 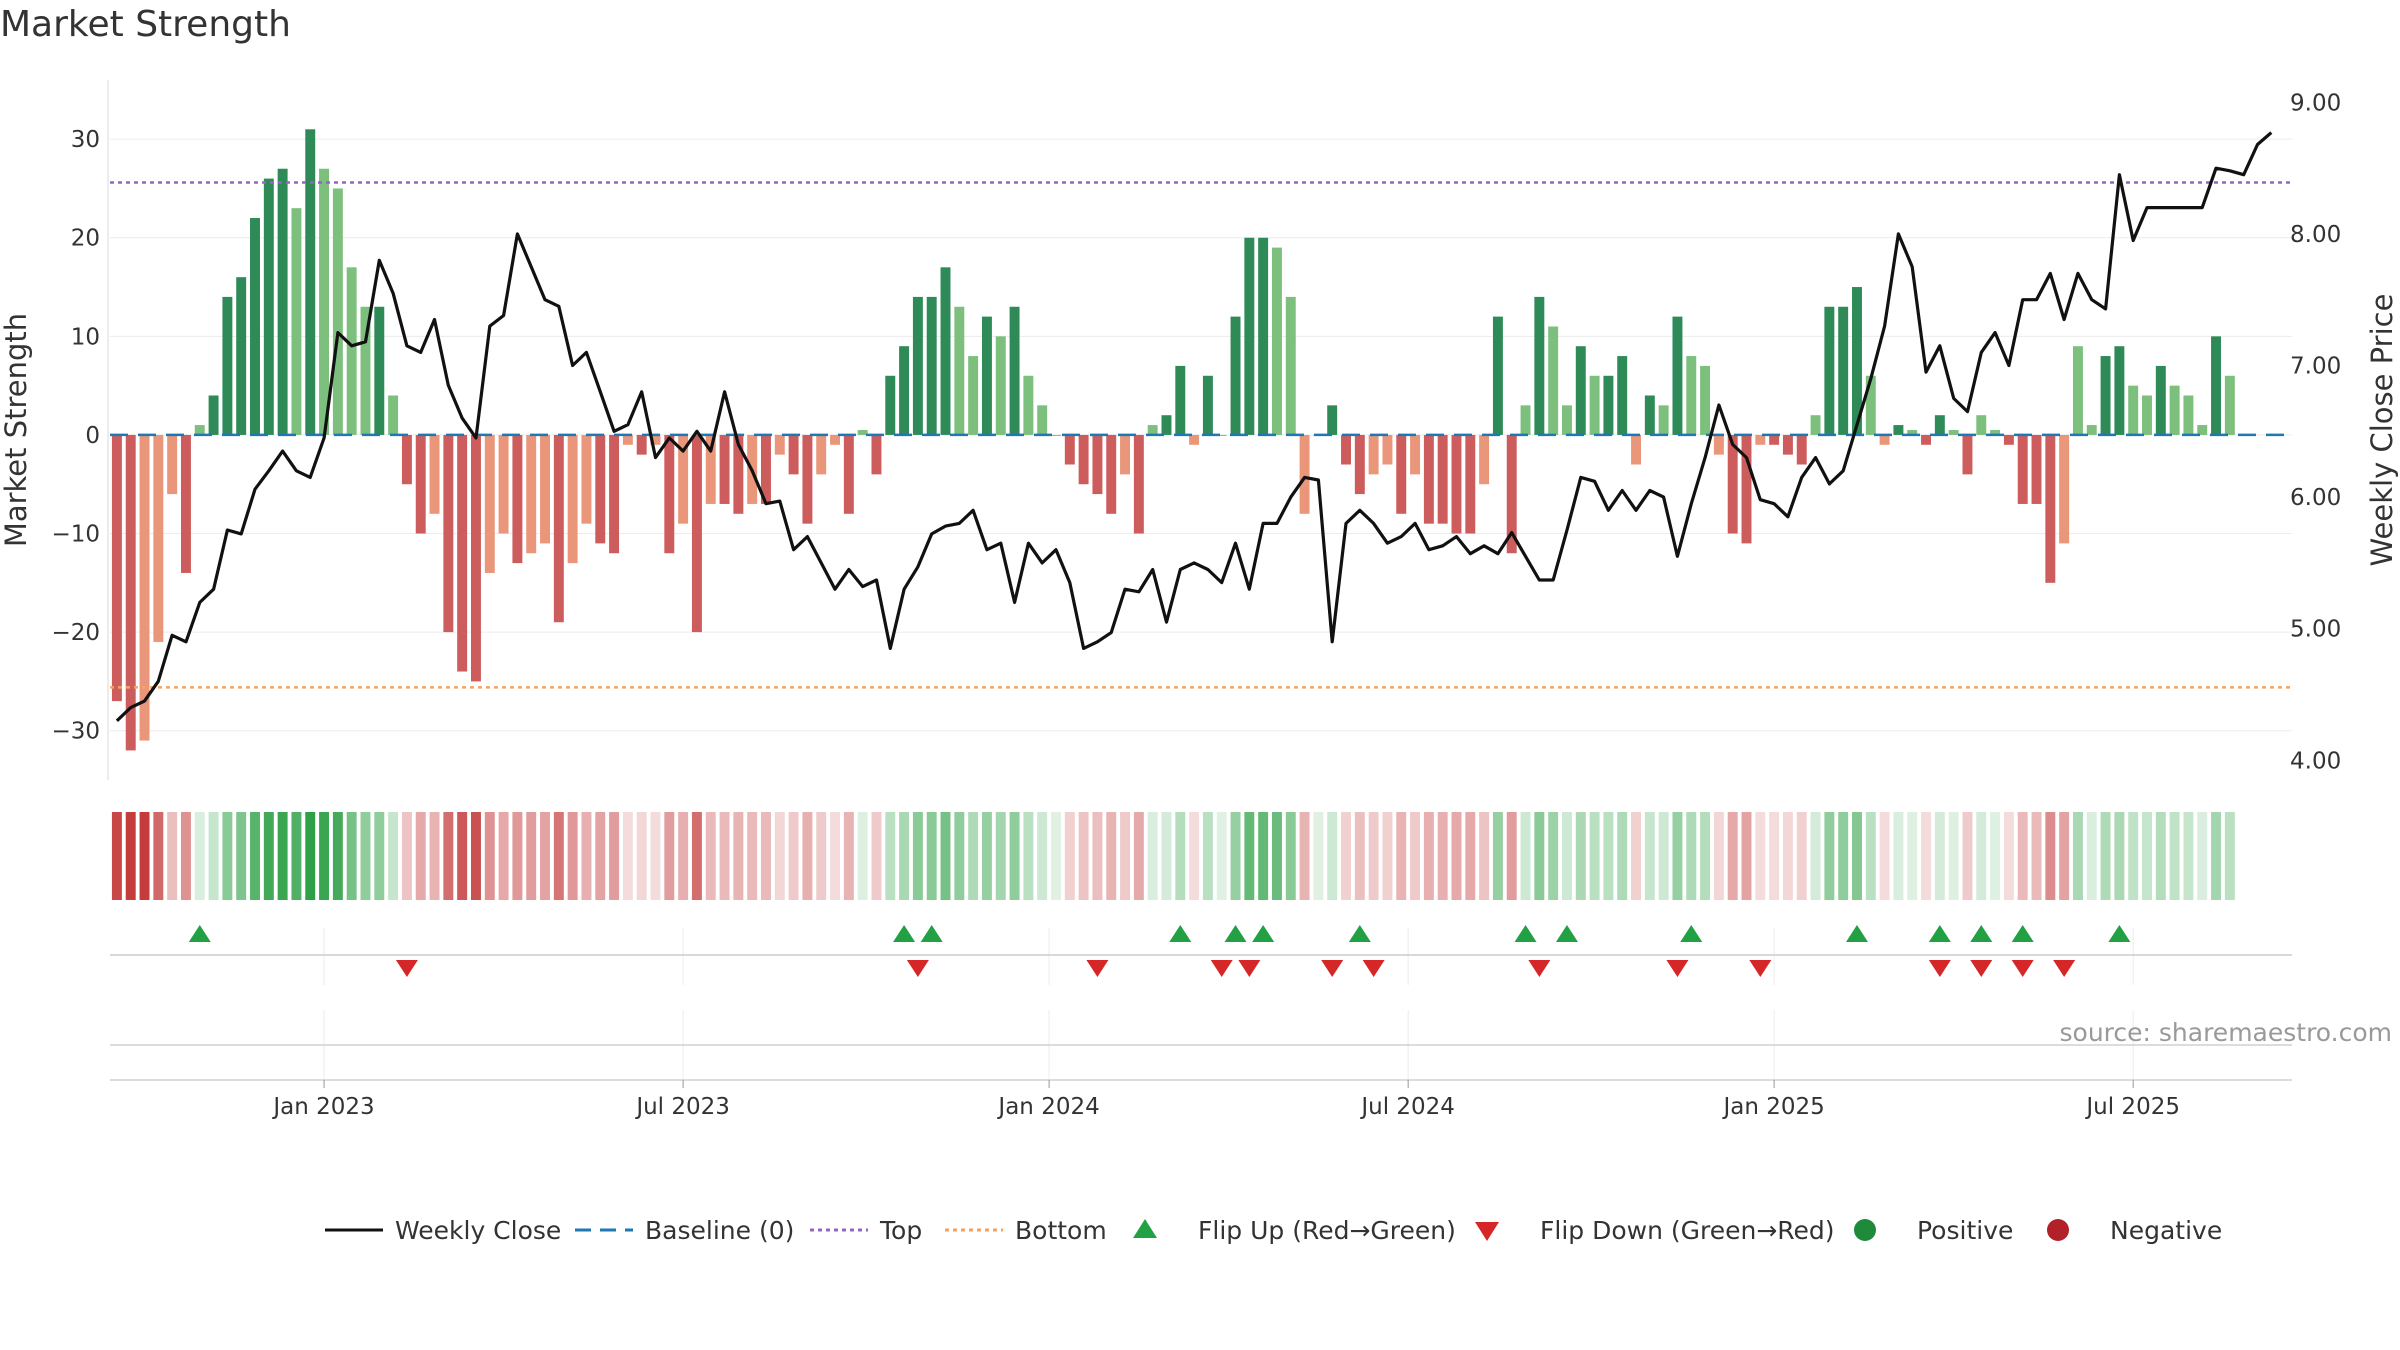 What do you see at coordinates (50, 436) in the screenshot?
I see `left-y-axis: 30 20 10 0 −10 −20 −30 Market Strength` at bounding box center [50, 436].